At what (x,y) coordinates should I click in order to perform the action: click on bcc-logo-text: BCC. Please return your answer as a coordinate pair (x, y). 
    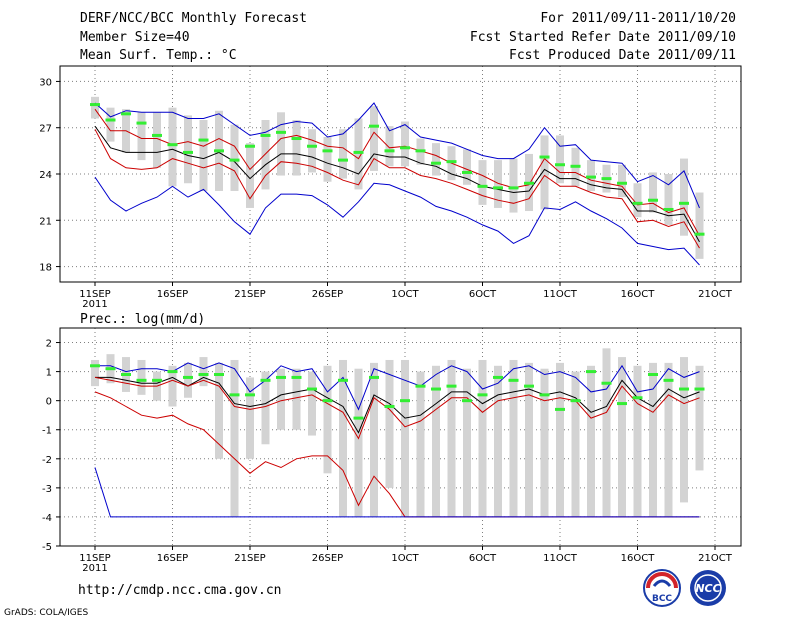
    Looking at the image, I should click on (662, 599).